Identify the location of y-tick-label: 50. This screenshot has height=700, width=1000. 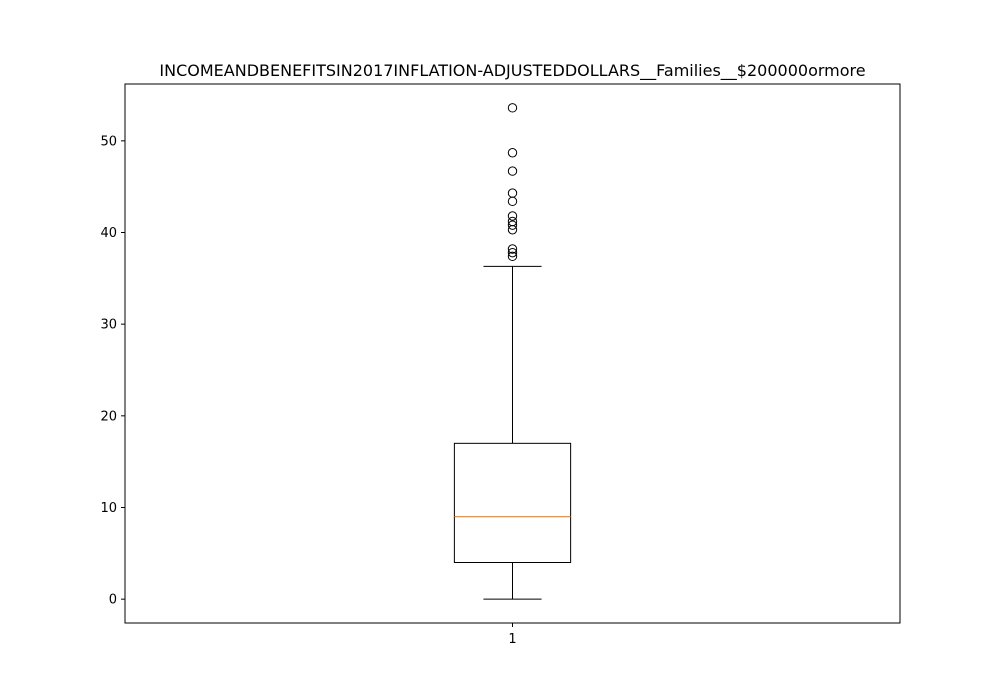
(108, 141).